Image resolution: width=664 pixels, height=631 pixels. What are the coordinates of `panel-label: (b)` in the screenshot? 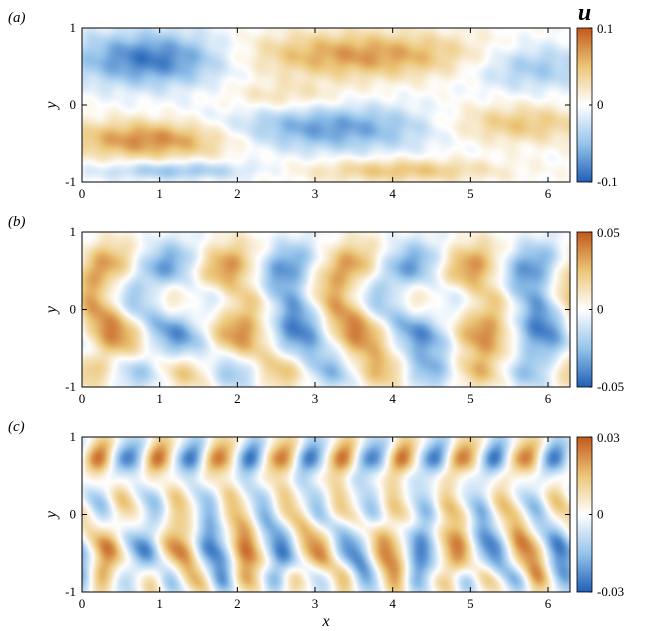 It's located at (17, 222).